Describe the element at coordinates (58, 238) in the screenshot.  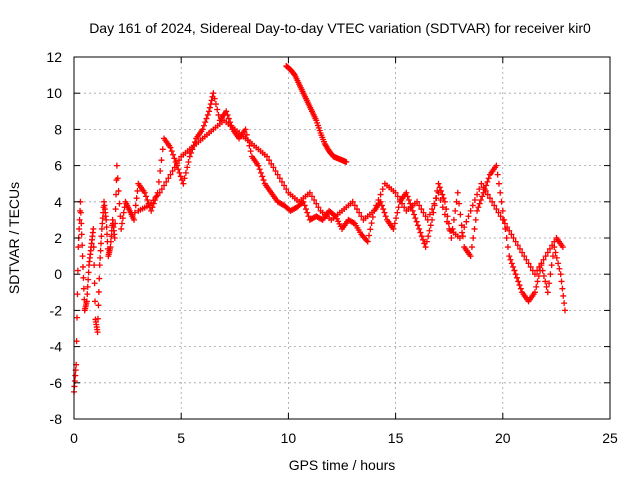
I see `y-tick-label: 2` at that location.